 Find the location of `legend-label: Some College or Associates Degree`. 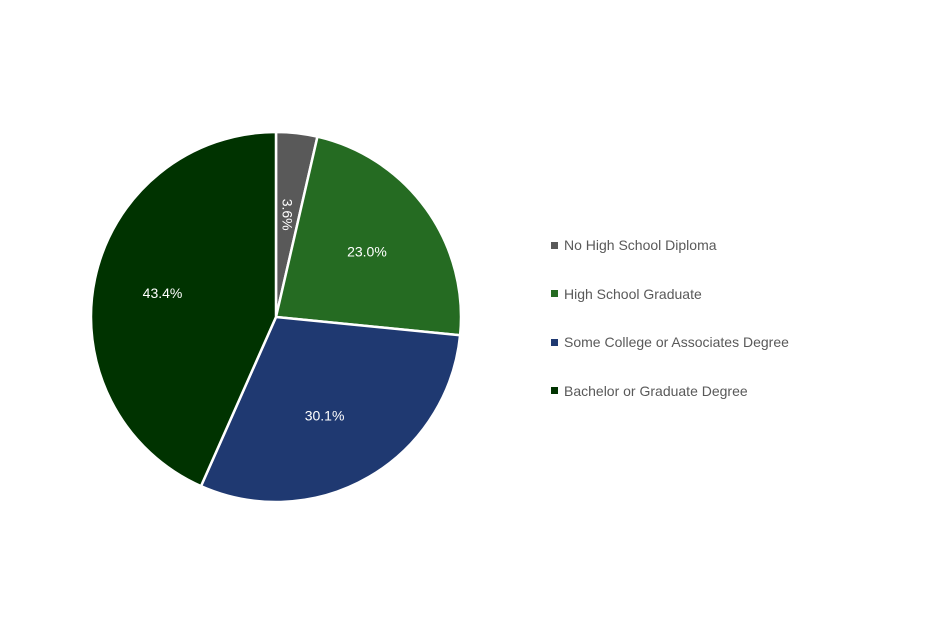

legend-label: Some College or Associates Degree is located at coordinates (676, 342).